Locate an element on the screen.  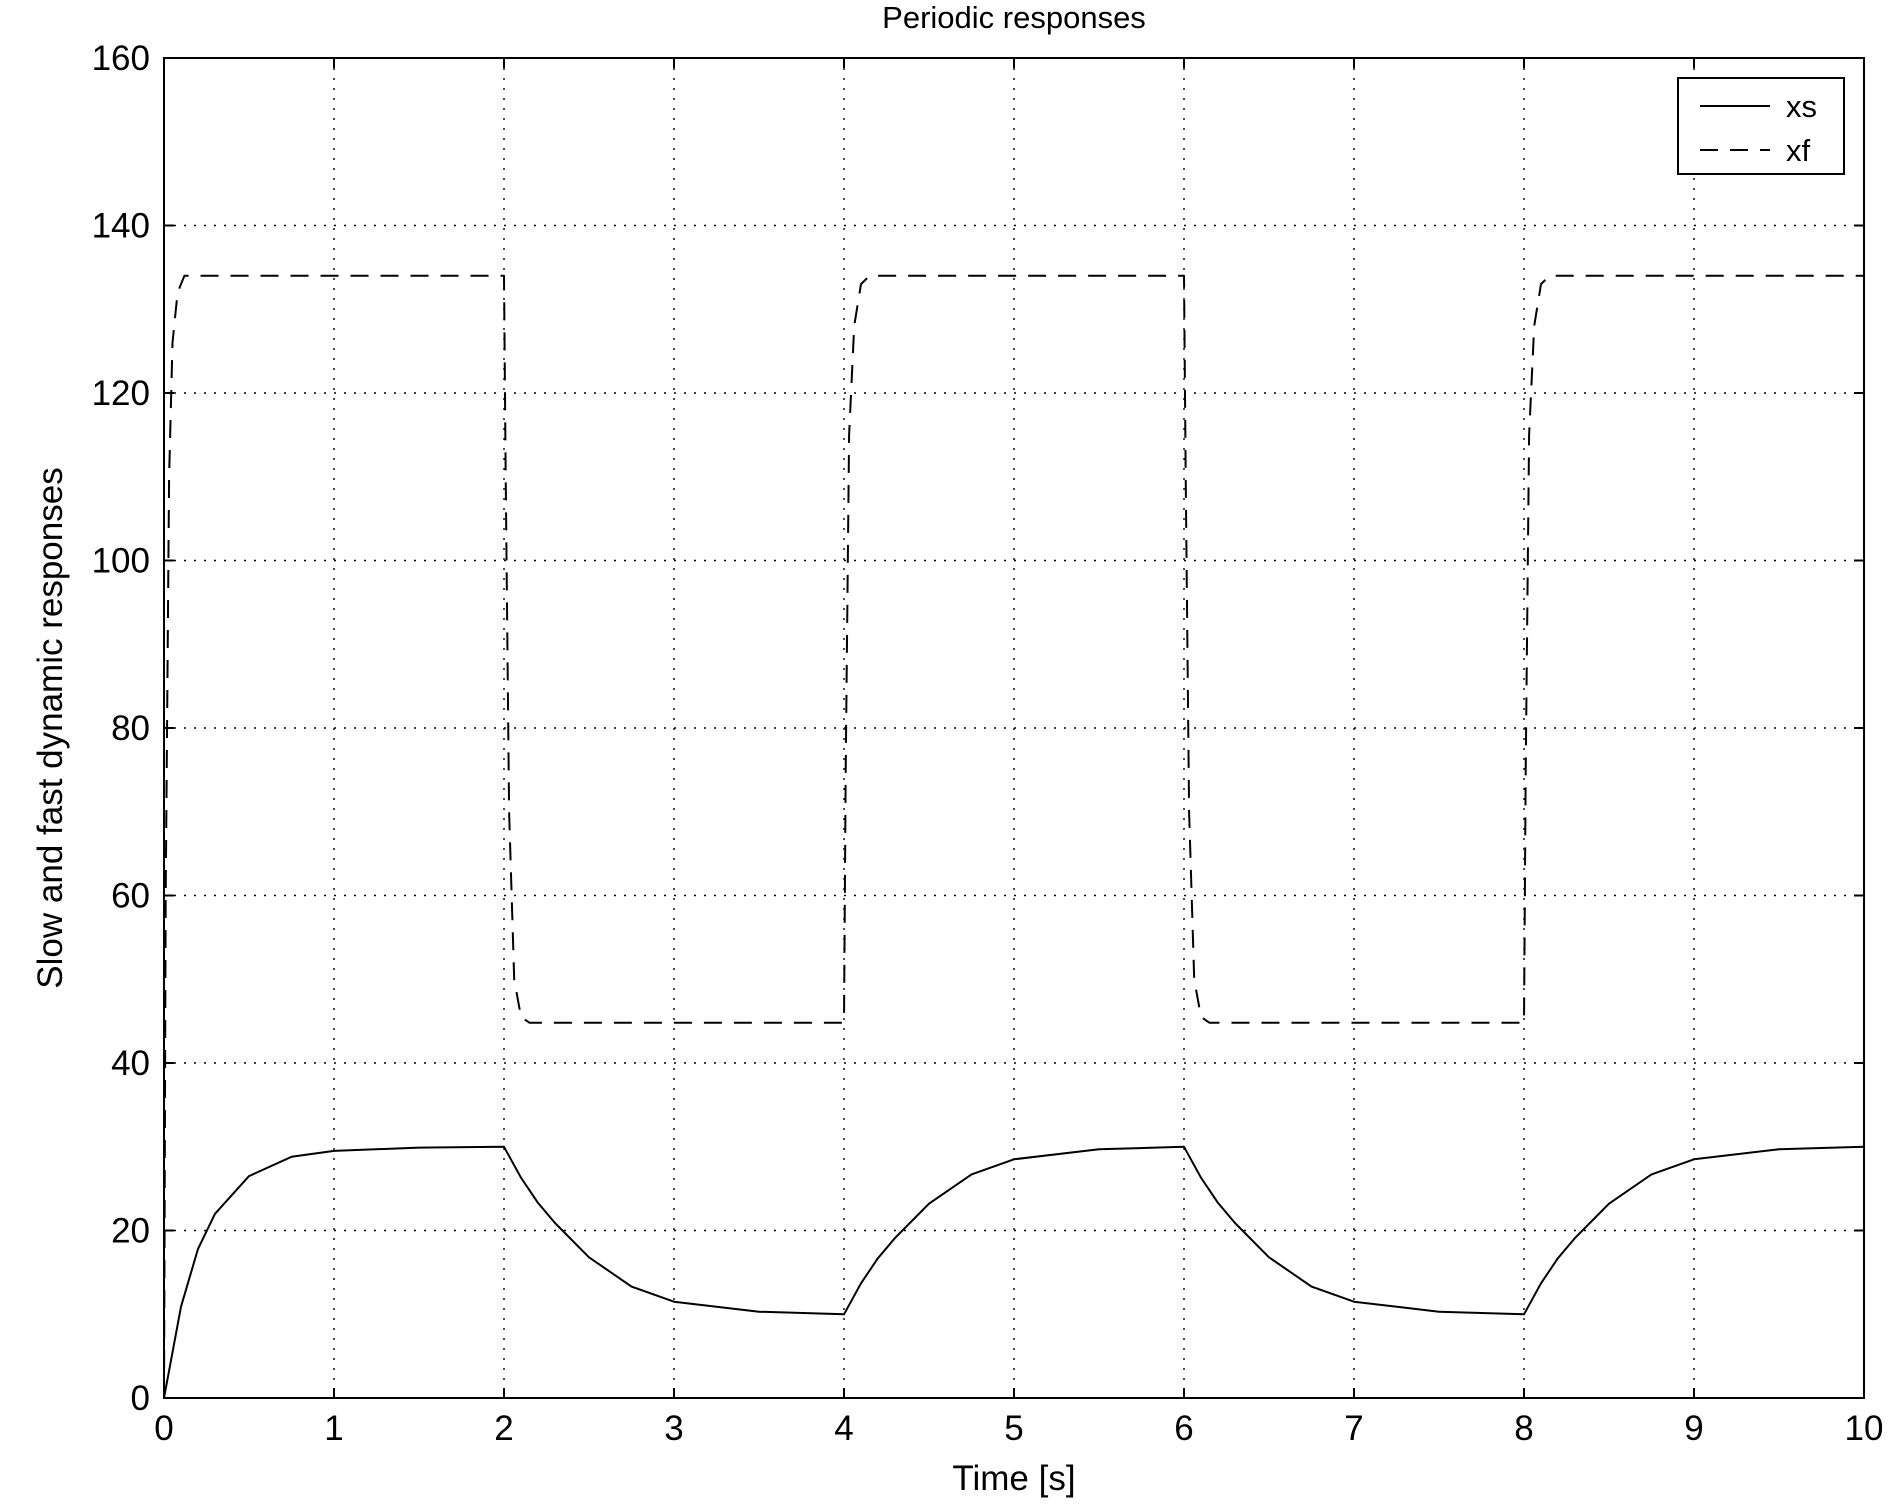
x-tick-label: 2 is located at coordinates (503, 1428).